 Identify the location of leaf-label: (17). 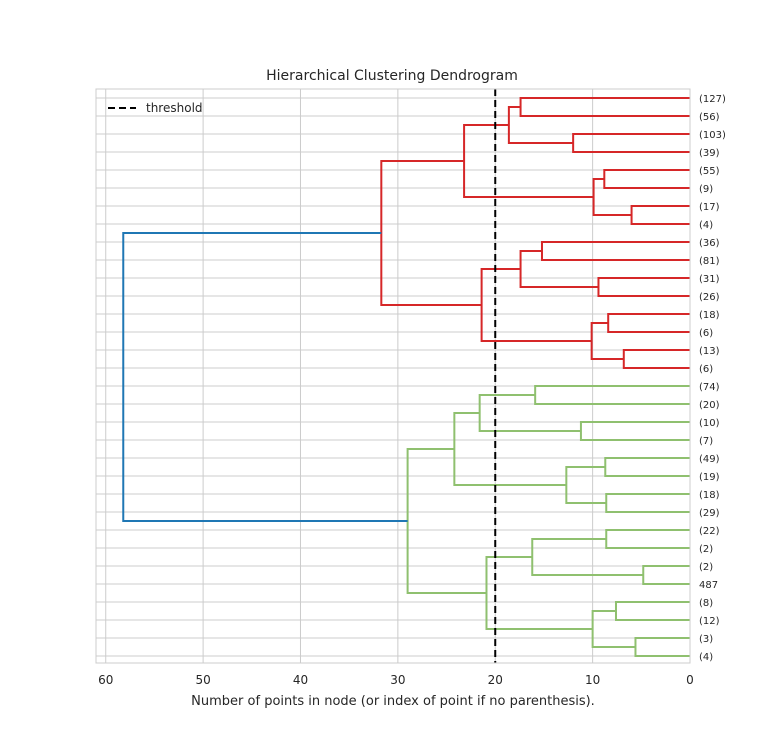
(709, 207).